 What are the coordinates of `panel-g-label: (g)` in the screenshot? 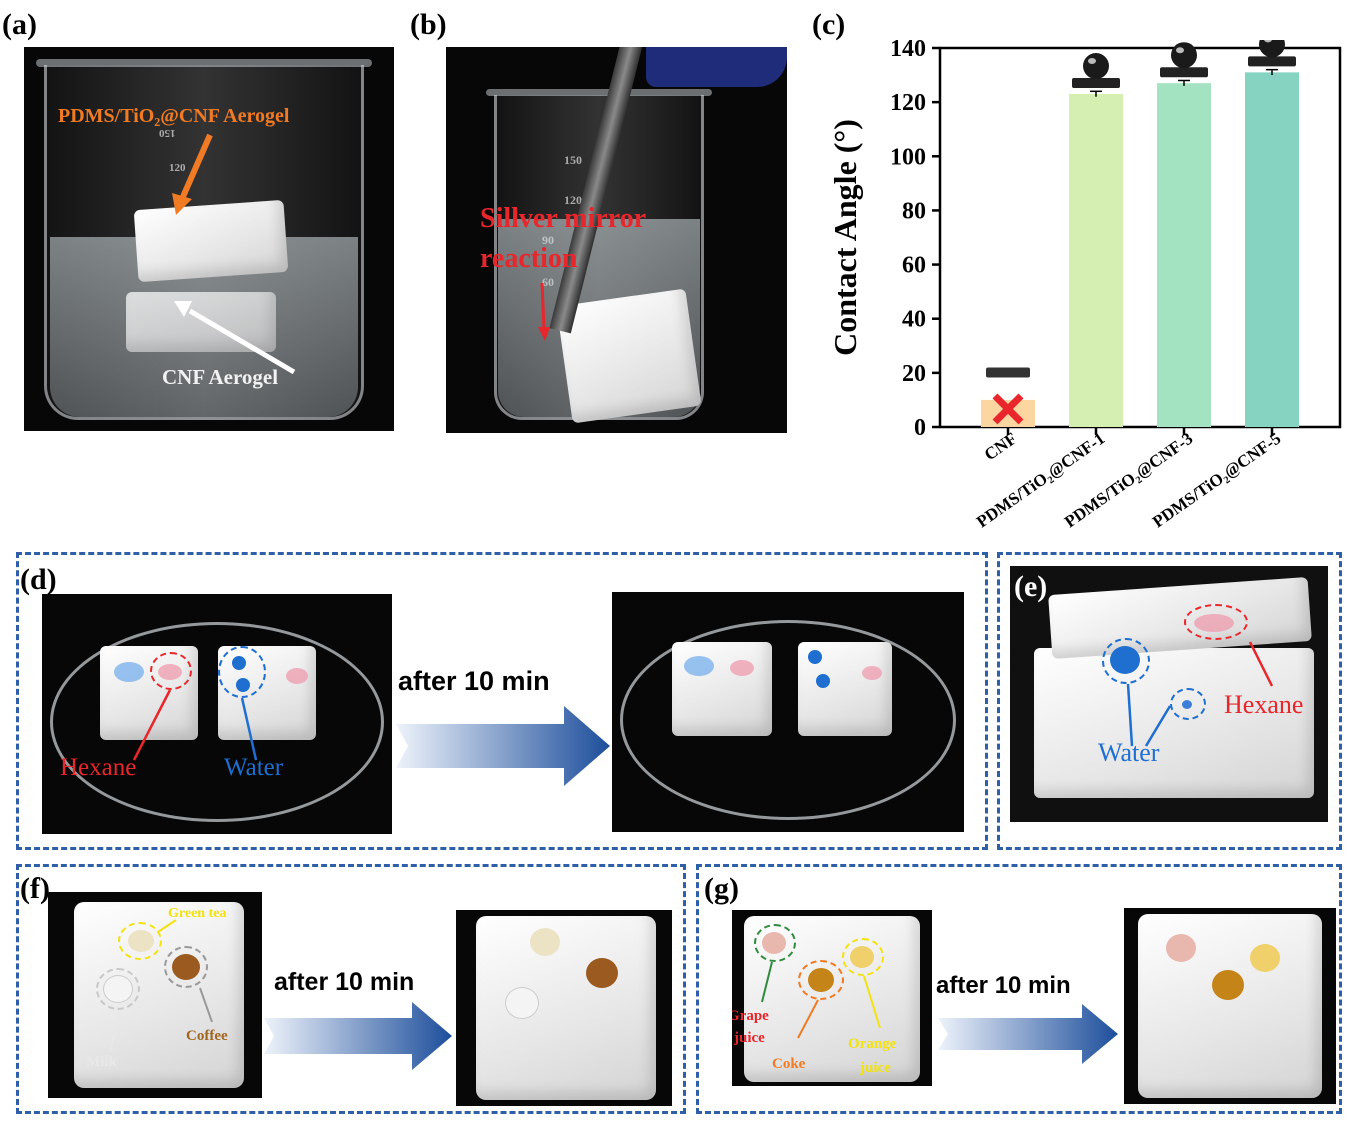 It's located at (721, 888).